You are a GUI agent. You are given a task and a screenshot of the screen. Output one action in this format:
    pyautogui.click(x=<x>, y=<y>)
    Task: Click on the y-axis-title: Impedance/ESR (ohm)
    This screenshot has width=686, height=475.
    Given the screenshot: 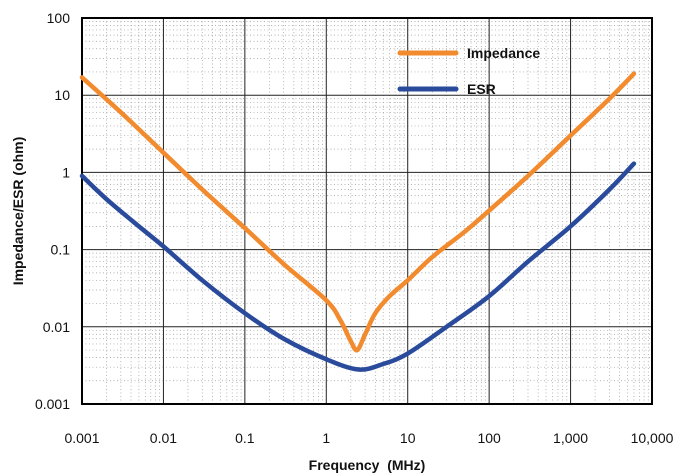 What is the action you would take?
    pyautogui.click(x=18, y=211)
    